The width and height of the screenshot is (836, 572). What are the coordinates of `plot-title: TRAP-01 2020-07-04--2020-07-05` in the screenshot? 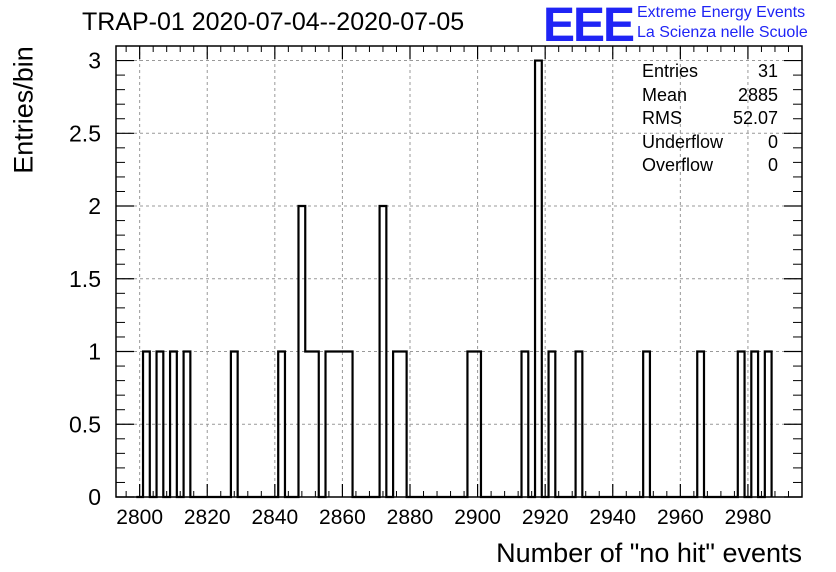 It's located at (273, 22).